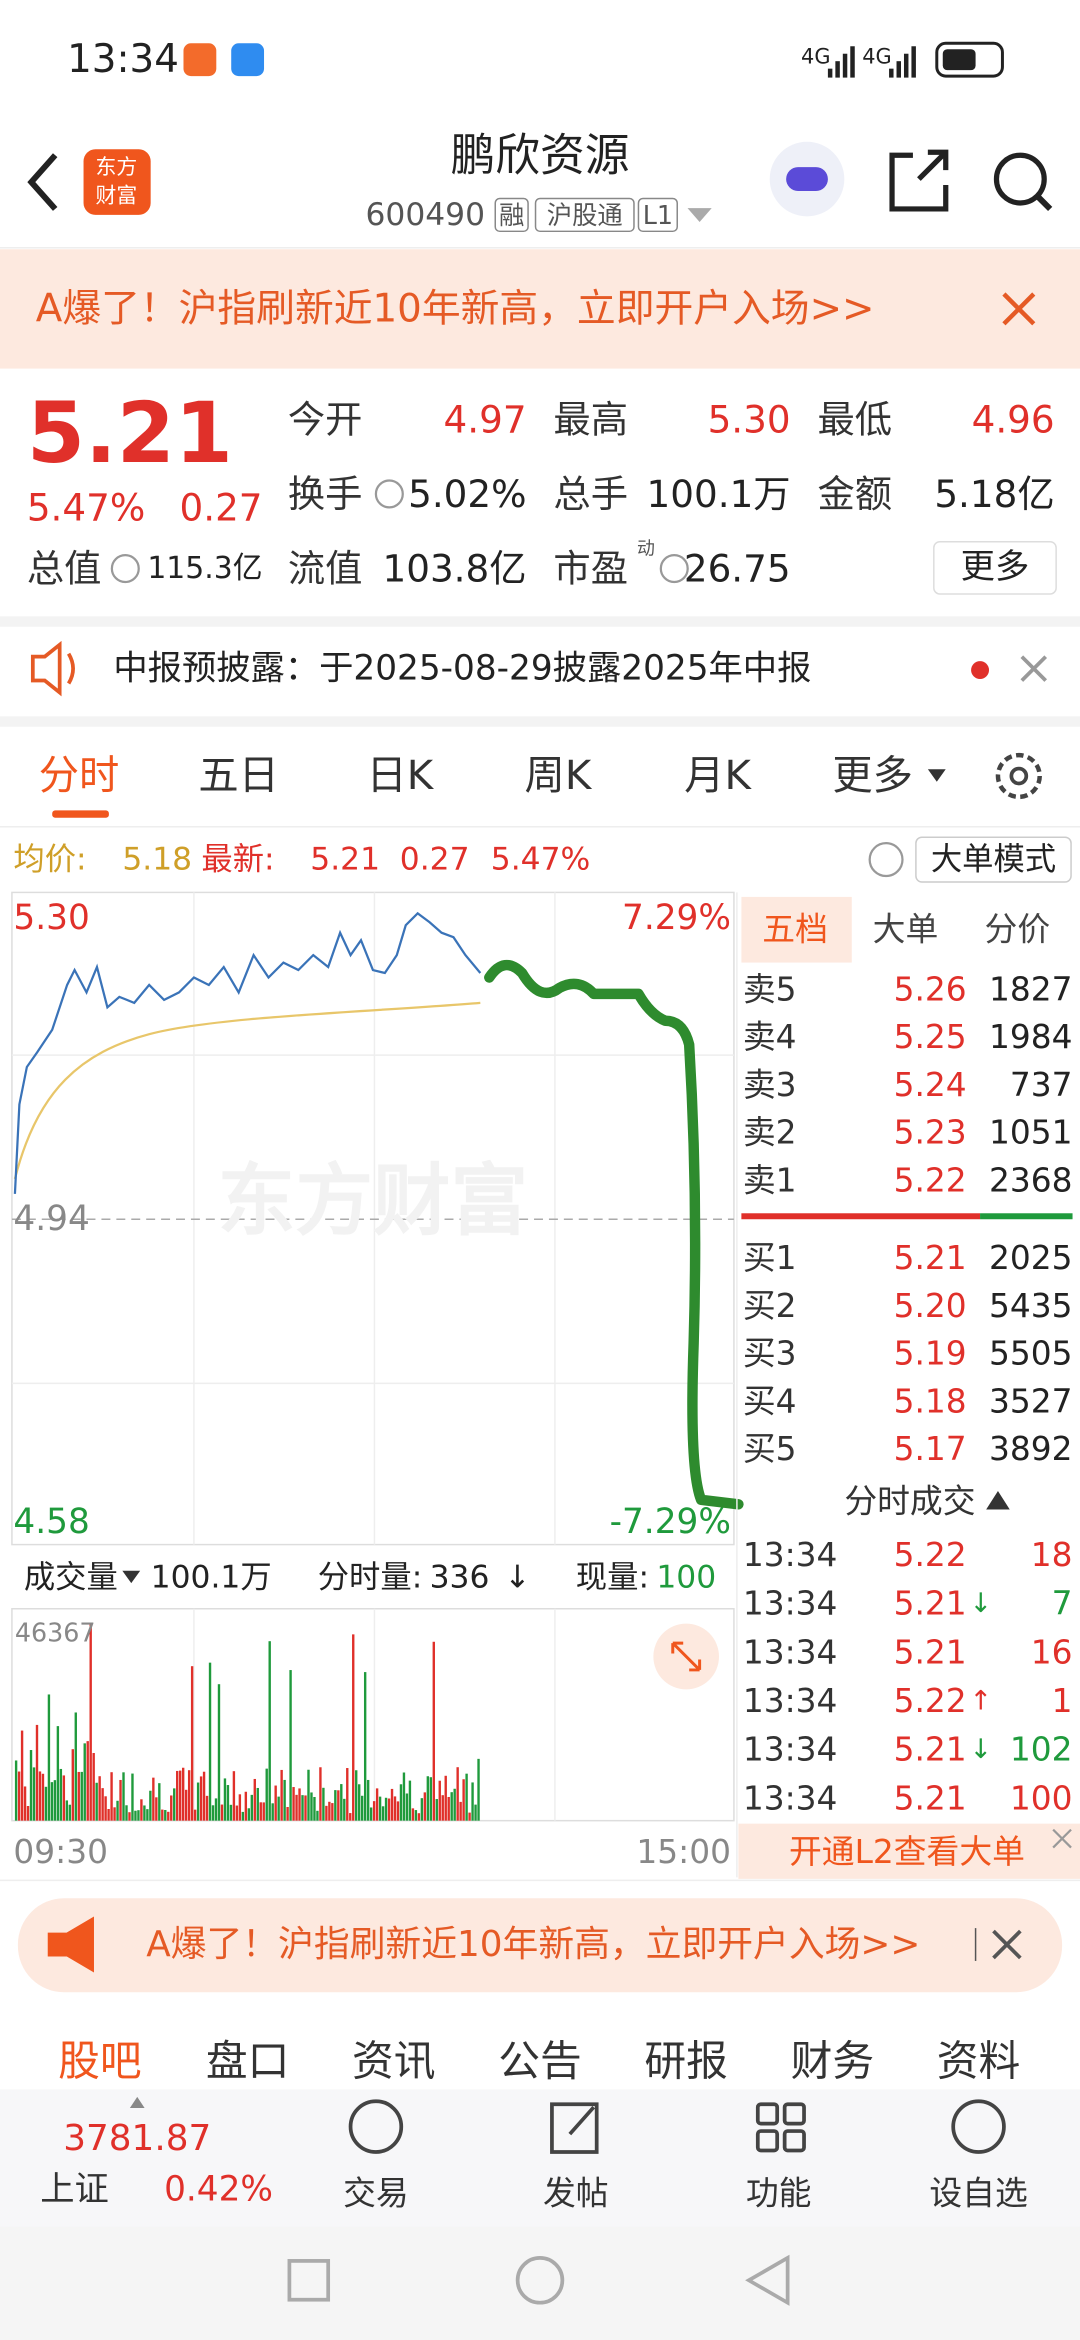 The width and height of the screenshot is (1080, 2340). Describe the element at coordinates (533, 1944) in the screenshot. I see `promo-bar-text: A爆了！沪指刷新近10年新高，立即开户入场>>` at that location.